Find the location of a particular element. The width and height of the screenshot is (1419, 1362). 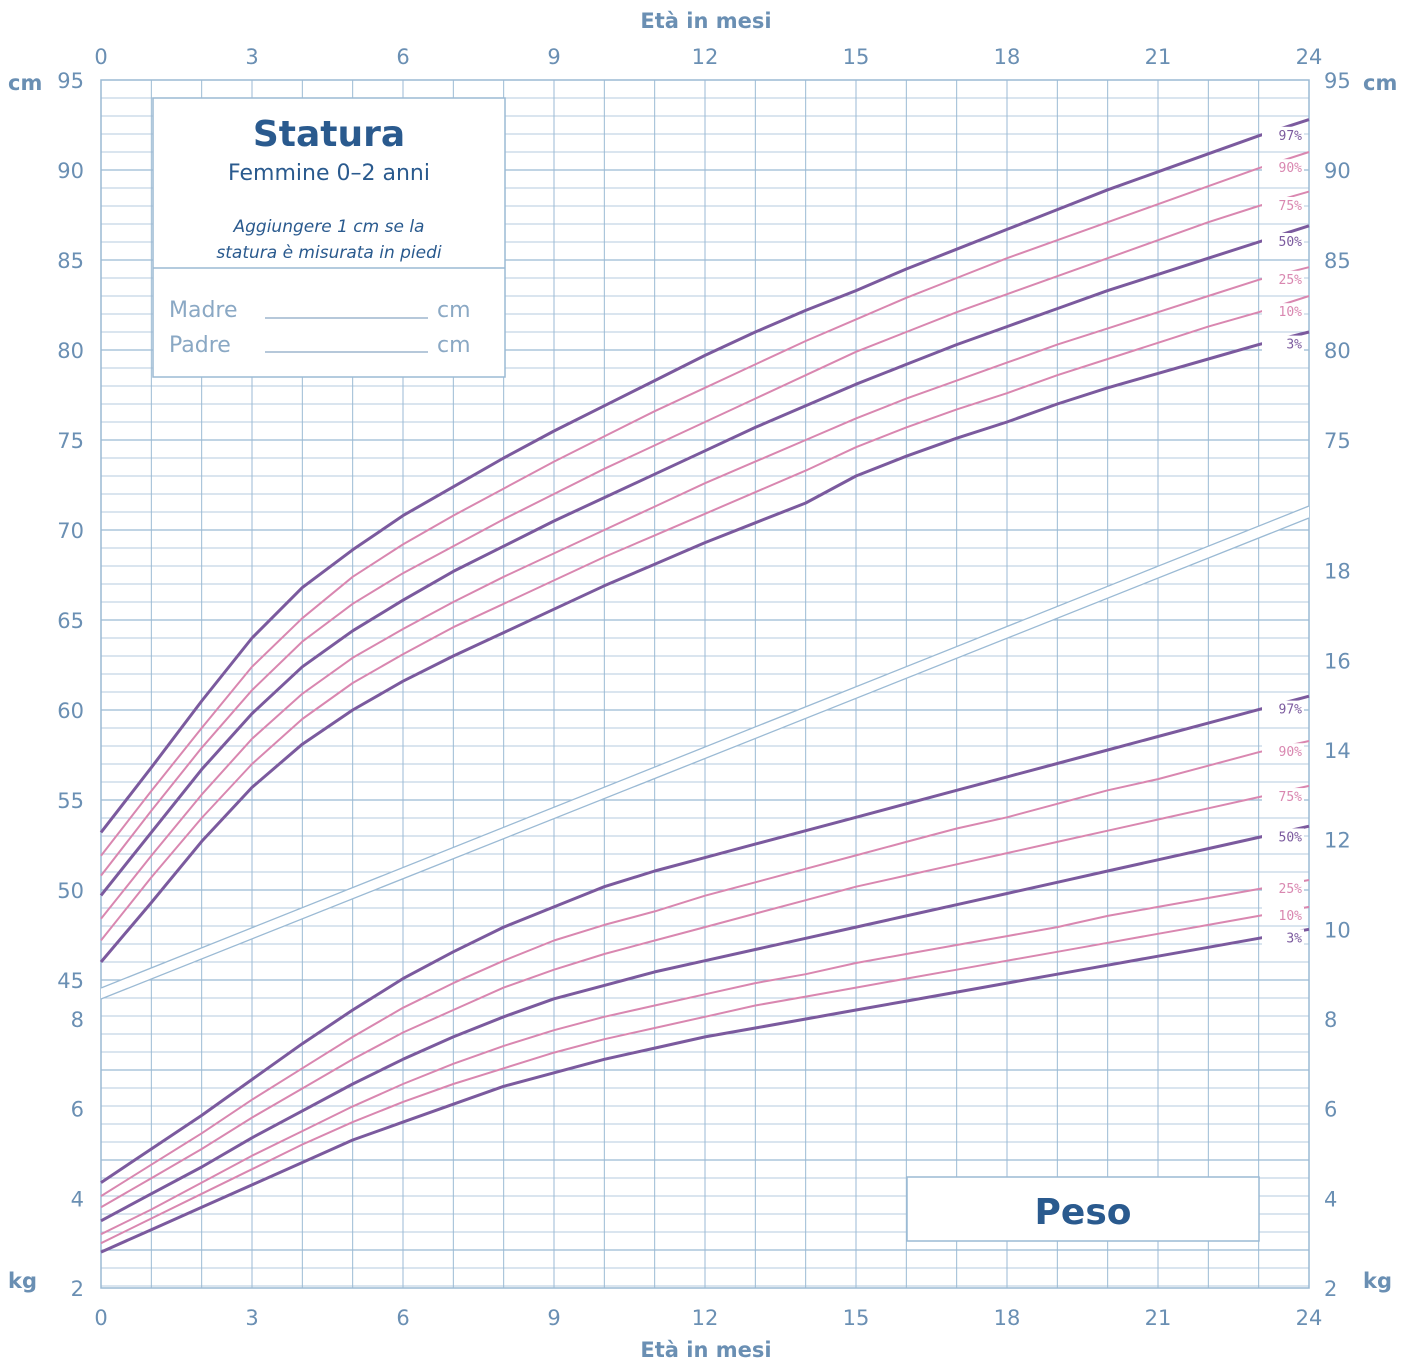

height-percentile-label: 10% is located at coordinates (1291, 312).